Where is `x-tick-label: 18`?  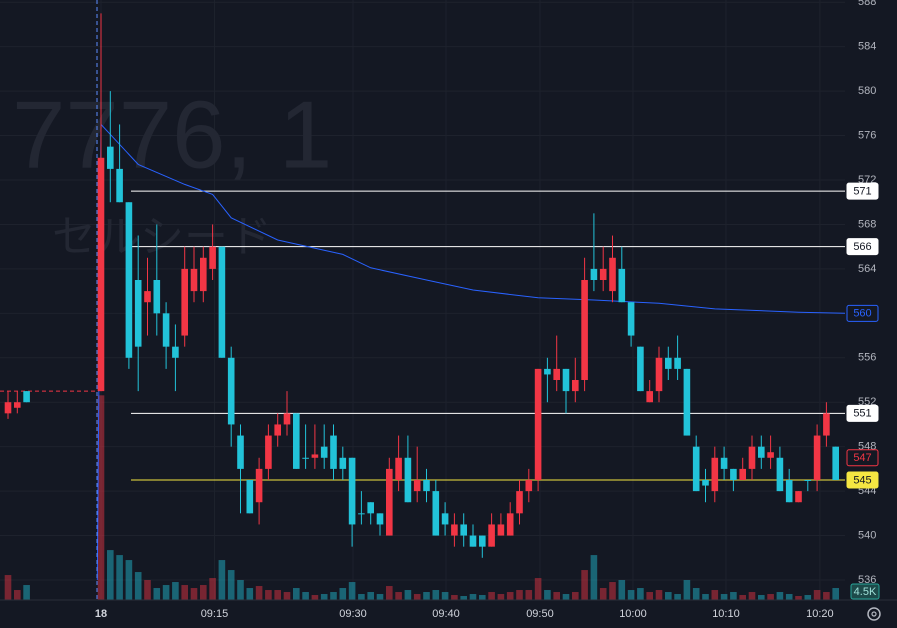
x-tick-label: 18 is located at coordinates (101, 614).